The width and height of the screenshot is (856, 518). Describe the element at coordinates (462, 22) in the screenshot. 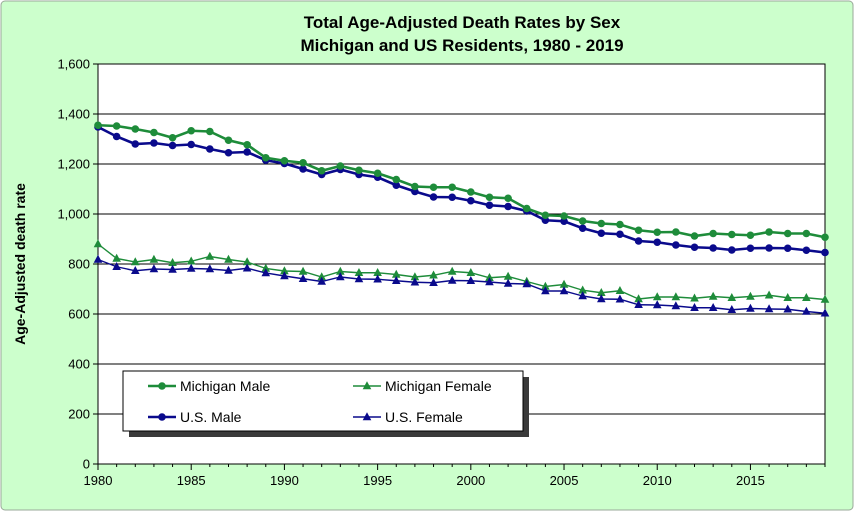

I see `chart-title: Total Age-Adjusted Death Rates by Sex` at that location.